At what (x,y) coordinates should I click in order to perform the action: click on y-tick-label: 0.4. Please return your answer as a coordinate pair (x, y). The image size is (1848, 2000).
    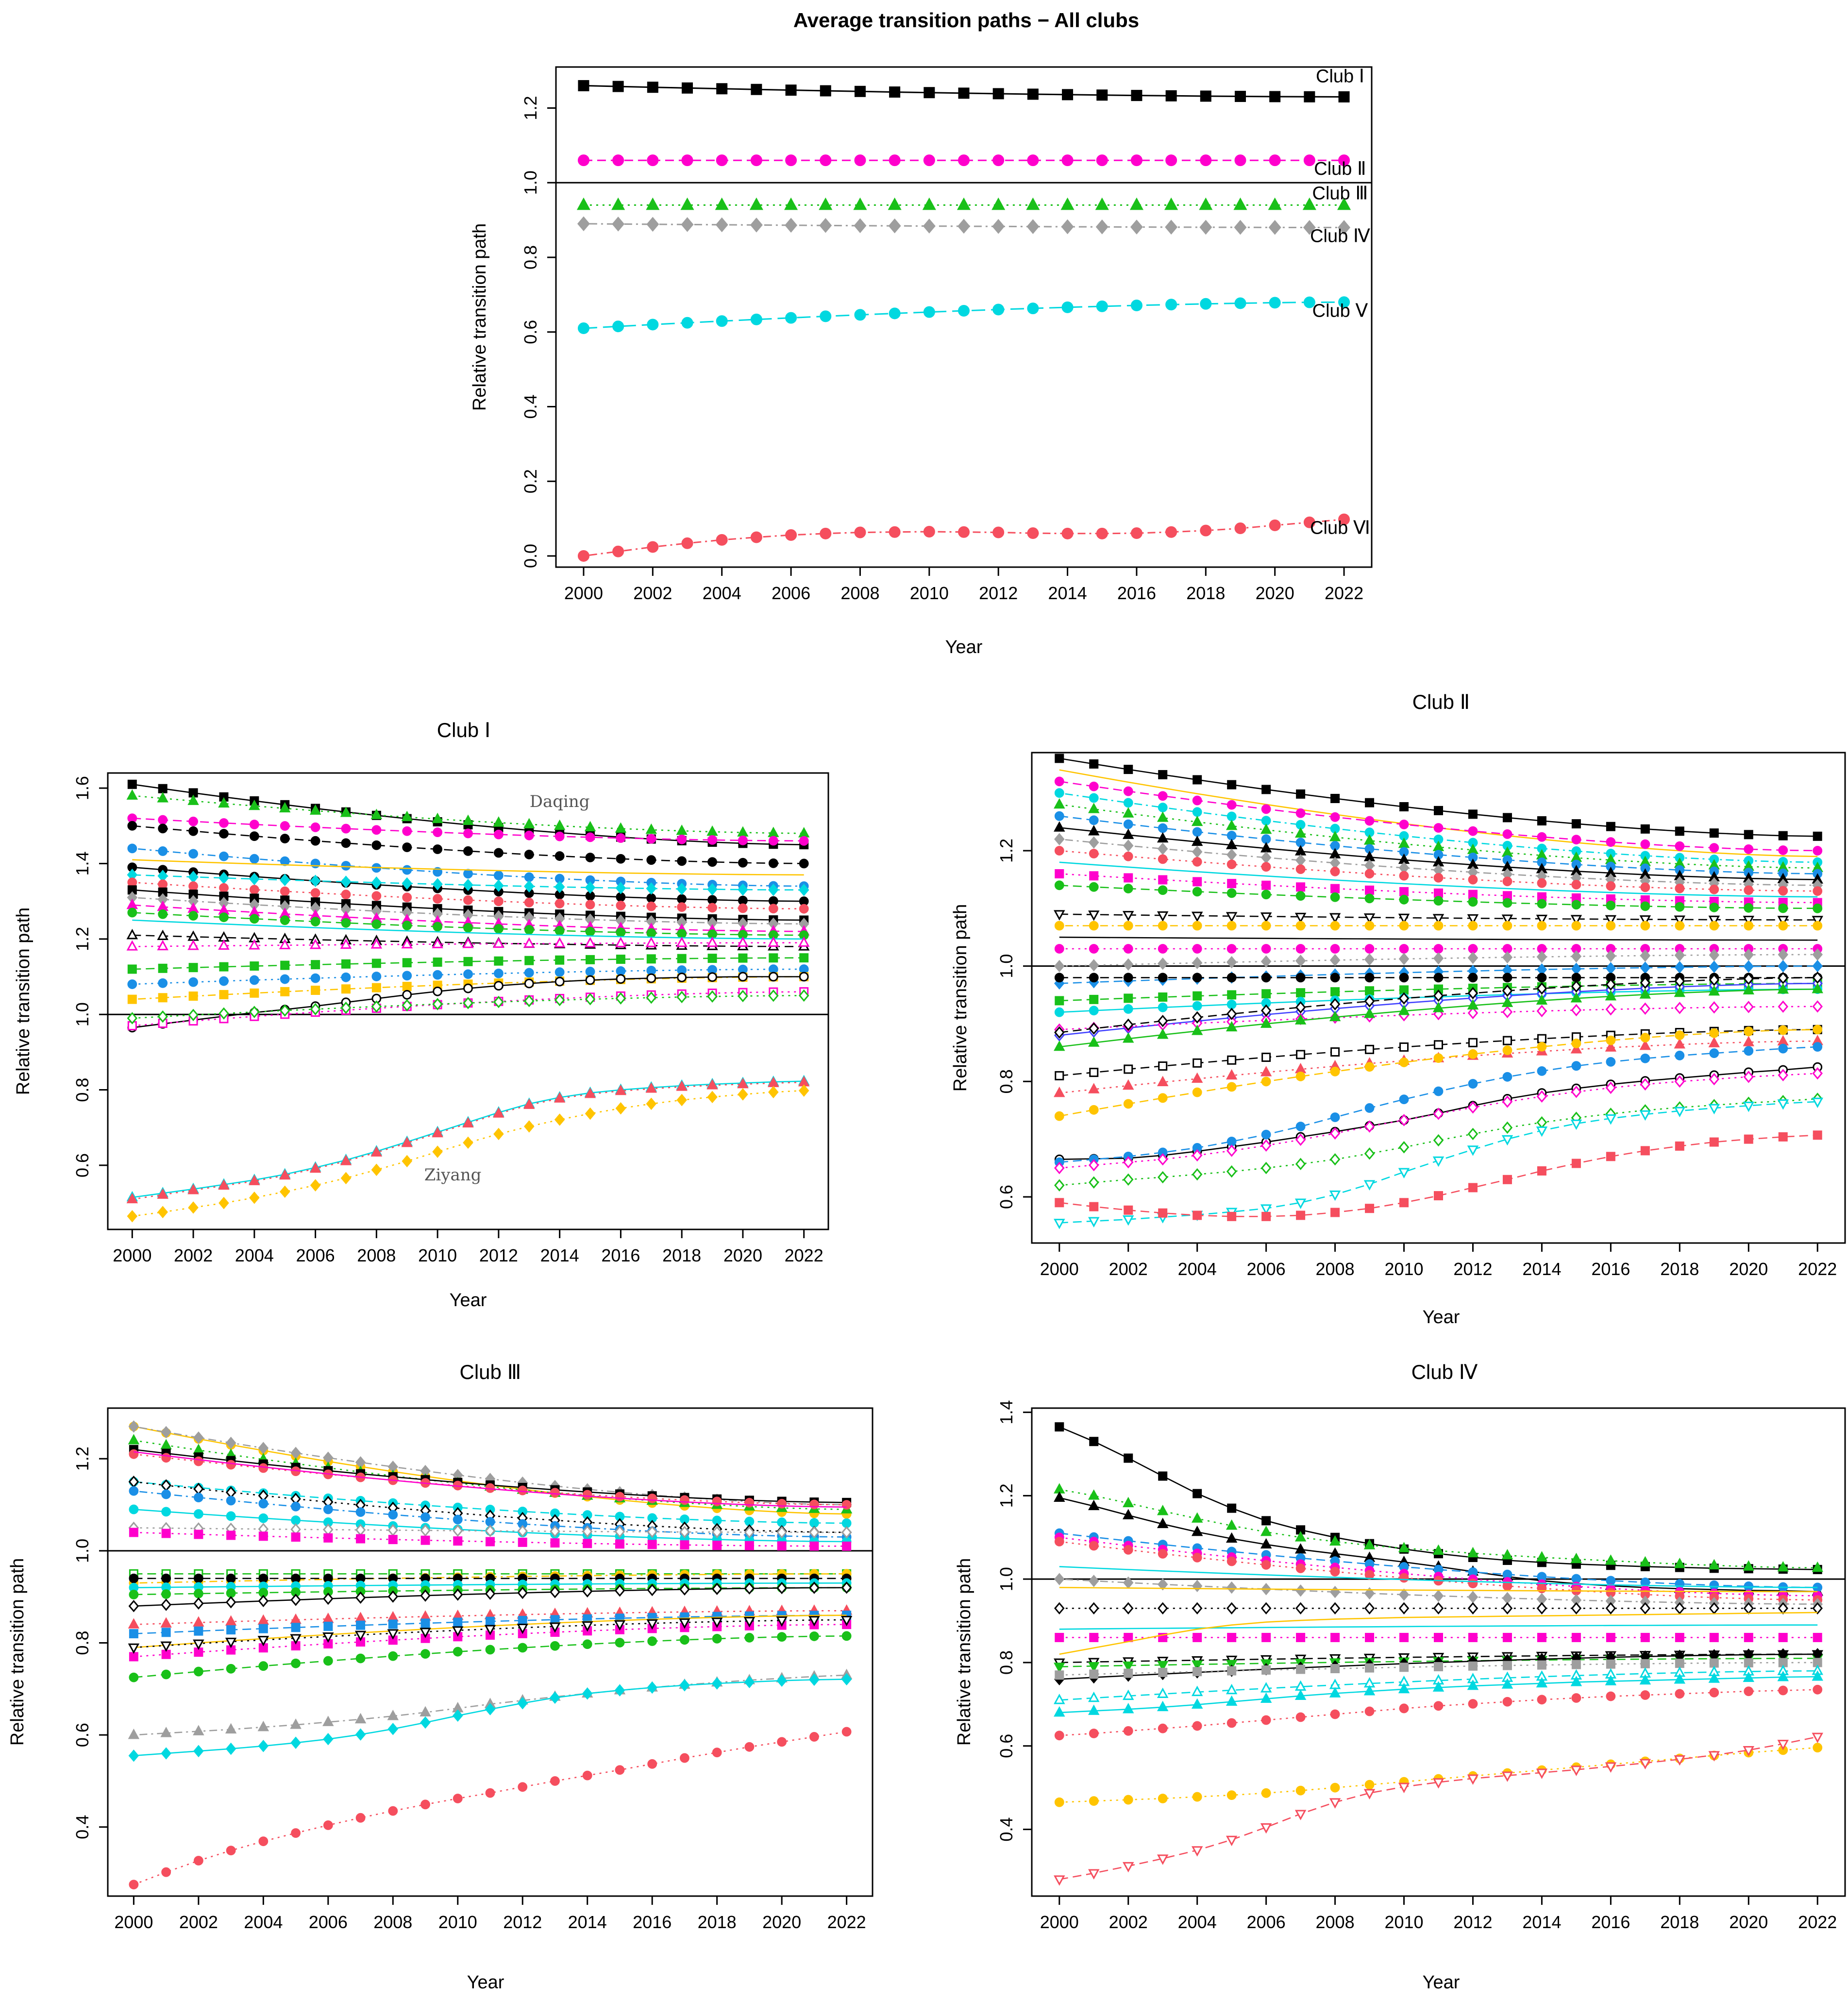
    Looking at the image, I should click on (530, 406).